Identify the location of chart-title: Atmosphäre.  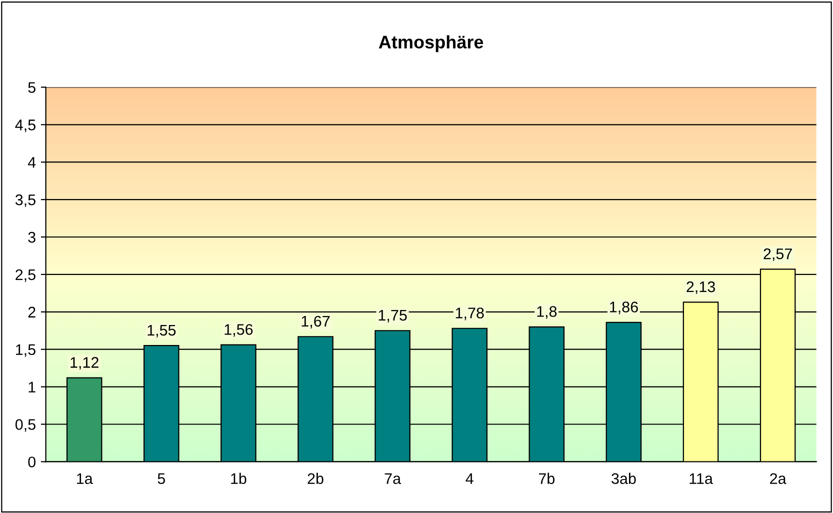
(431, 43).